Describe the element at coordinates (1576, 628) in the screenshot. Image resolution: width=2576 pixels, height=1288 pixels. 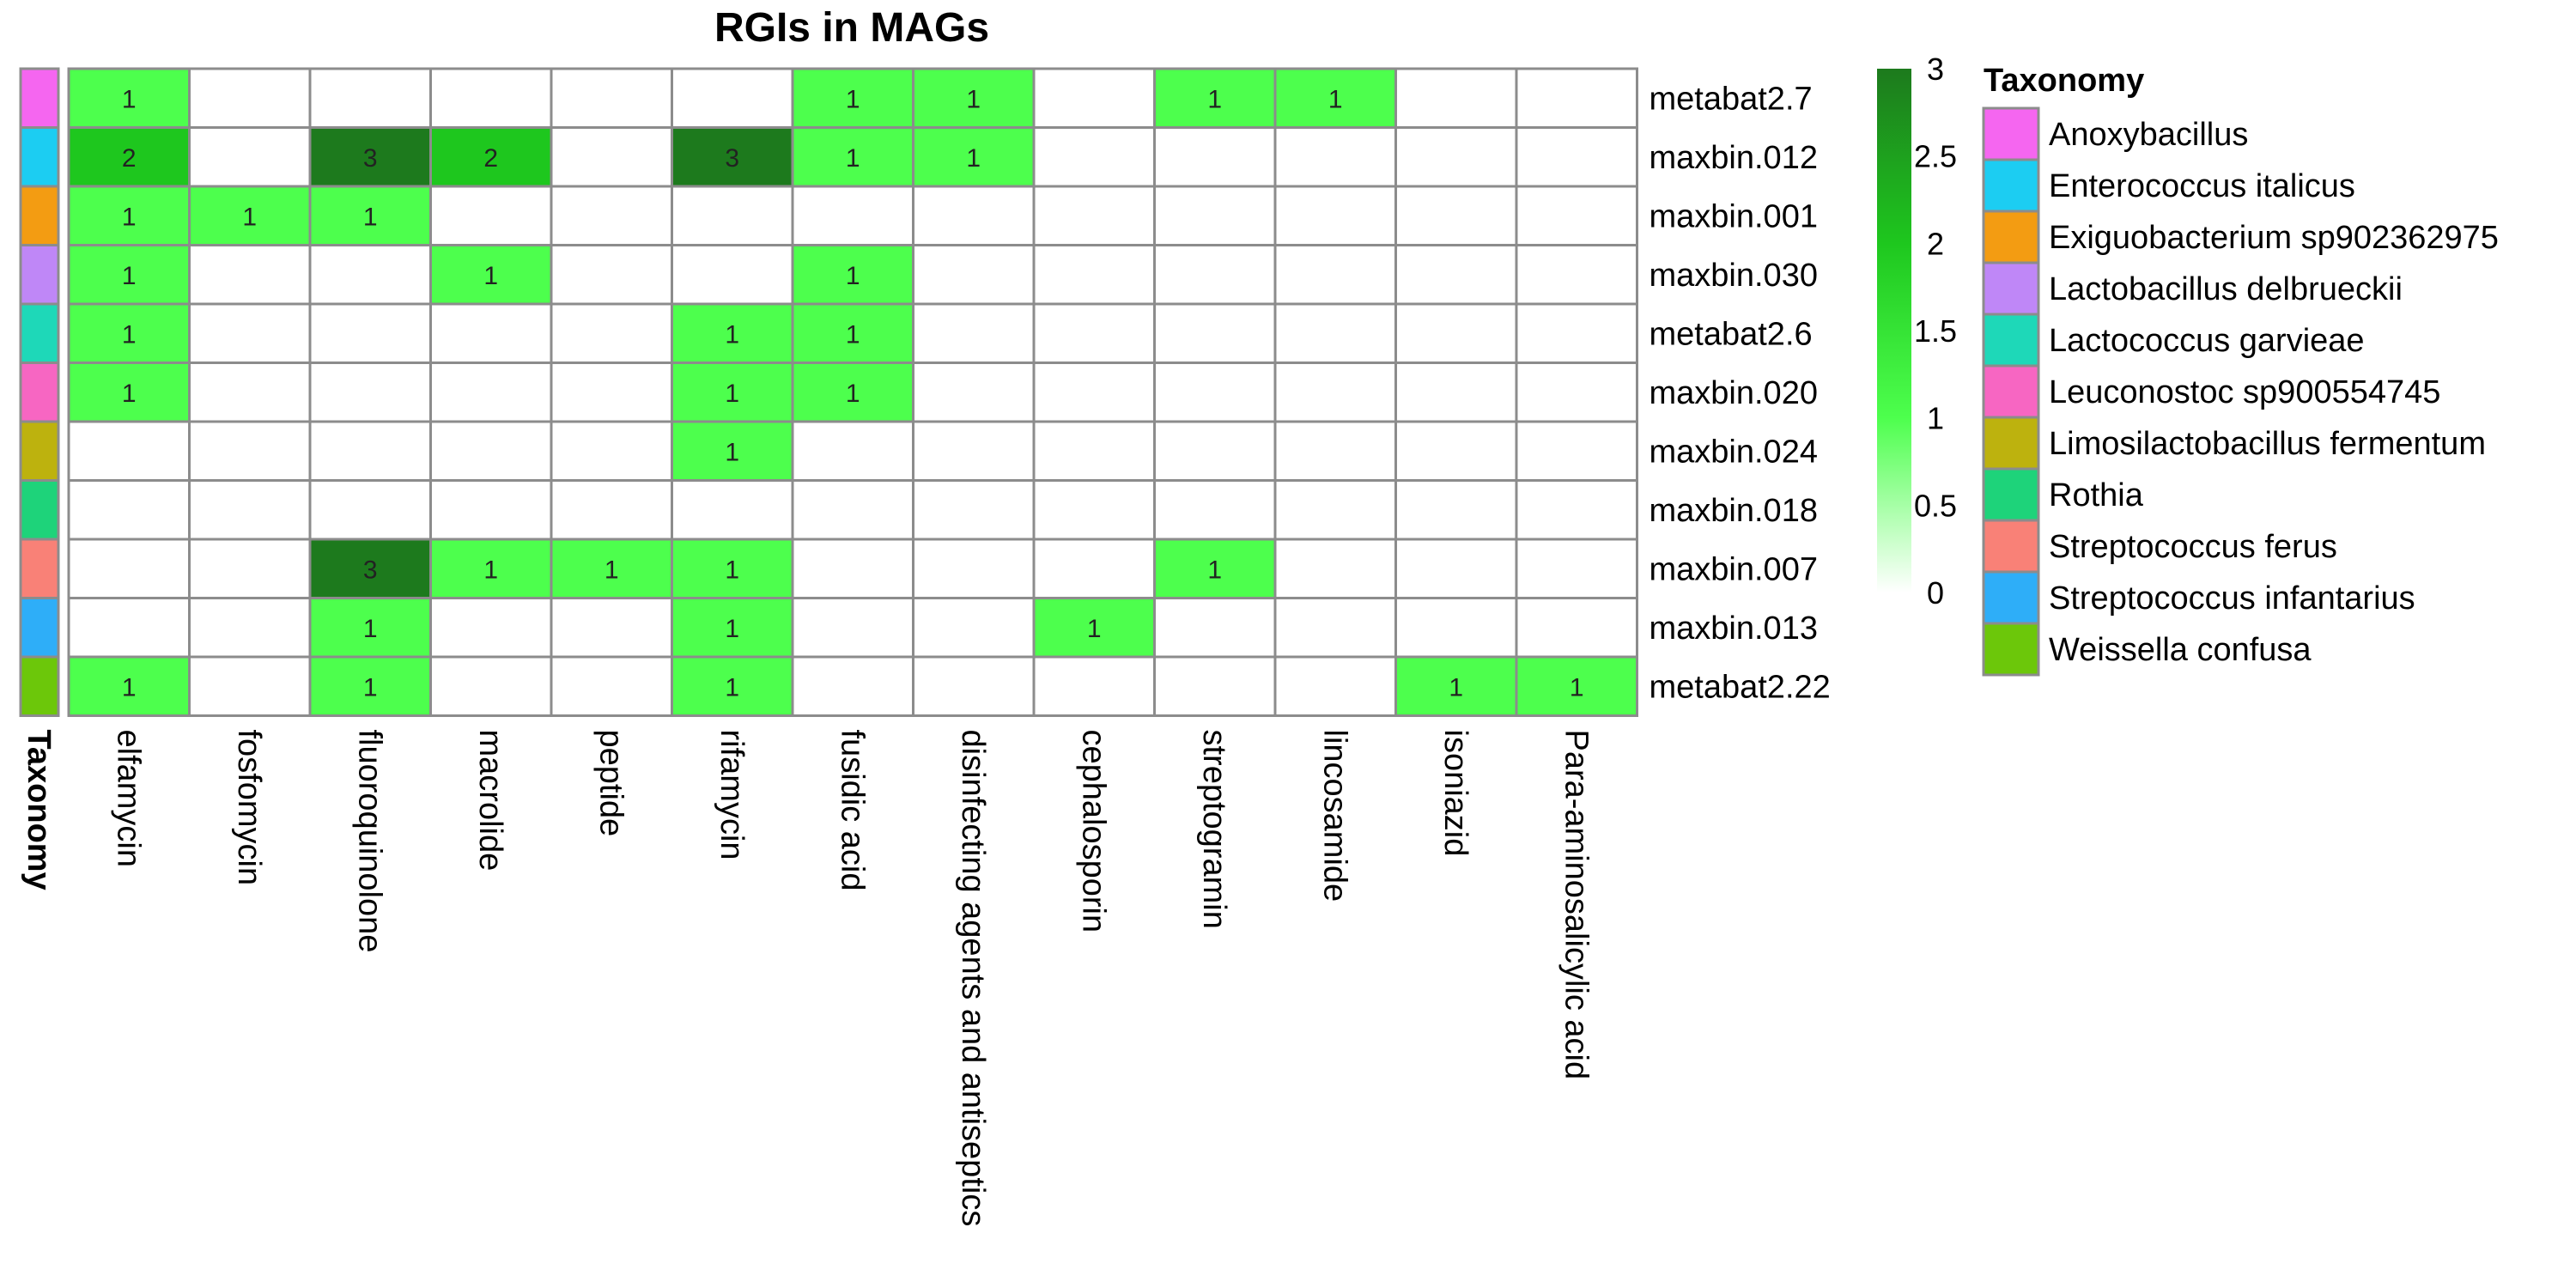
I see `cell-maxbin-013-para-aminosalicylic-acid` at that location.